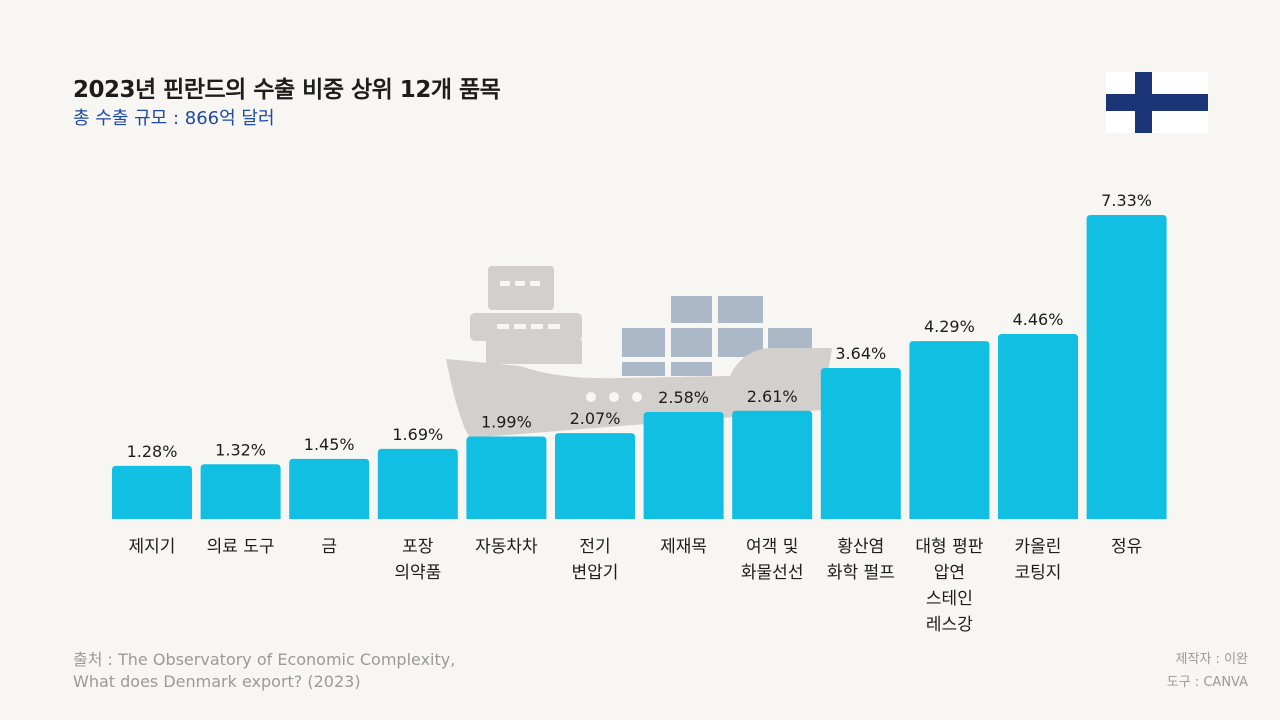 Image resolution: width=1280 pixels, height=720 pixels. What do you see at coordinates (595, 560) in the screenshot?
I see `category-label: 전기 변압기` at bounding box center [595, 560].